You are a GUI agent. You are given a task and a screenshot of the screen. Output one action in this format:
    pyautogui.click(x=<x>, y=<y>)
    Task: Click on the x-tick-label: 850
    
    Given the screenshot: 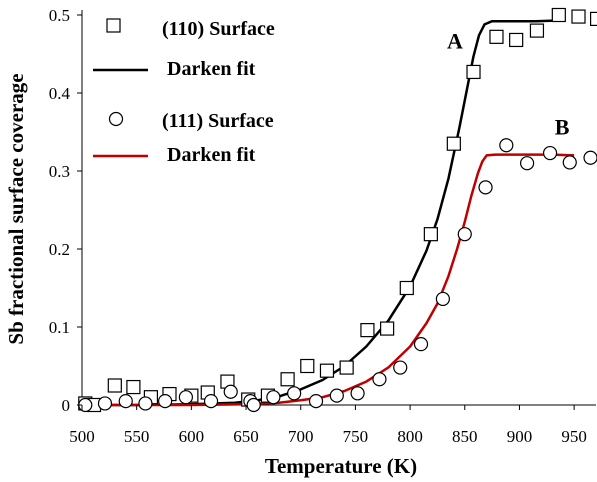 What is the action you would take?
    pyautogui.click(x=465, y=436)
    